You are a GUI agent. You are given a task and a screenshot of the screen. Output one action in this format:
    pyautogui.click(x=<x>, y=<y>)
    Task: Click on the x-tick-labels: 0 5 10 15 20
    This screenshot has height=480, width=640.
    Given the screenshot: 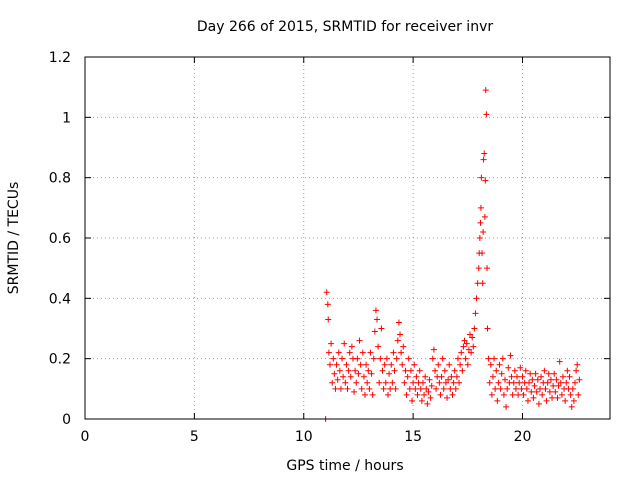 What is the action you would take?
    pyautogui.click(x=306, y=437)
    